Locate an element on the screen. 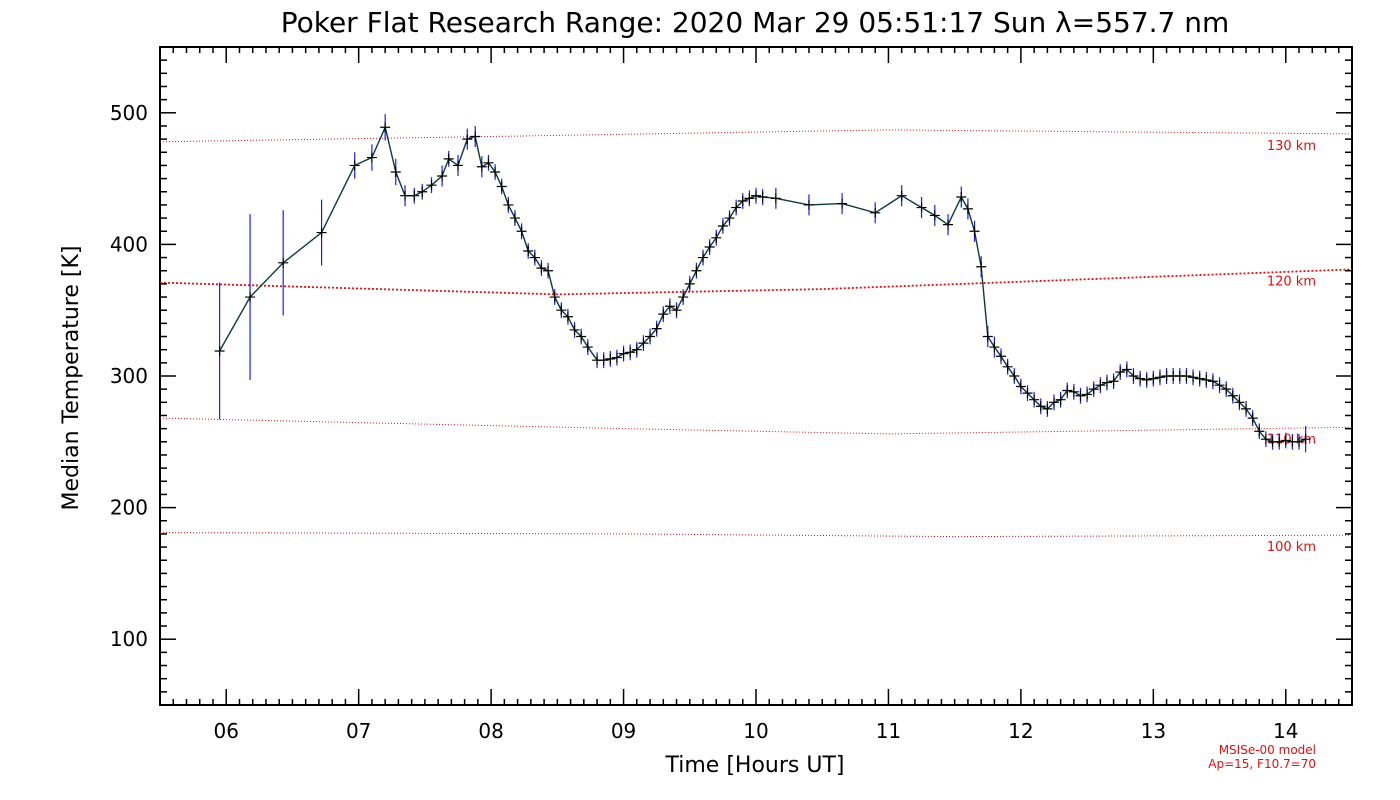  x-tick-label: 11 is located at coordinates (888, 731).